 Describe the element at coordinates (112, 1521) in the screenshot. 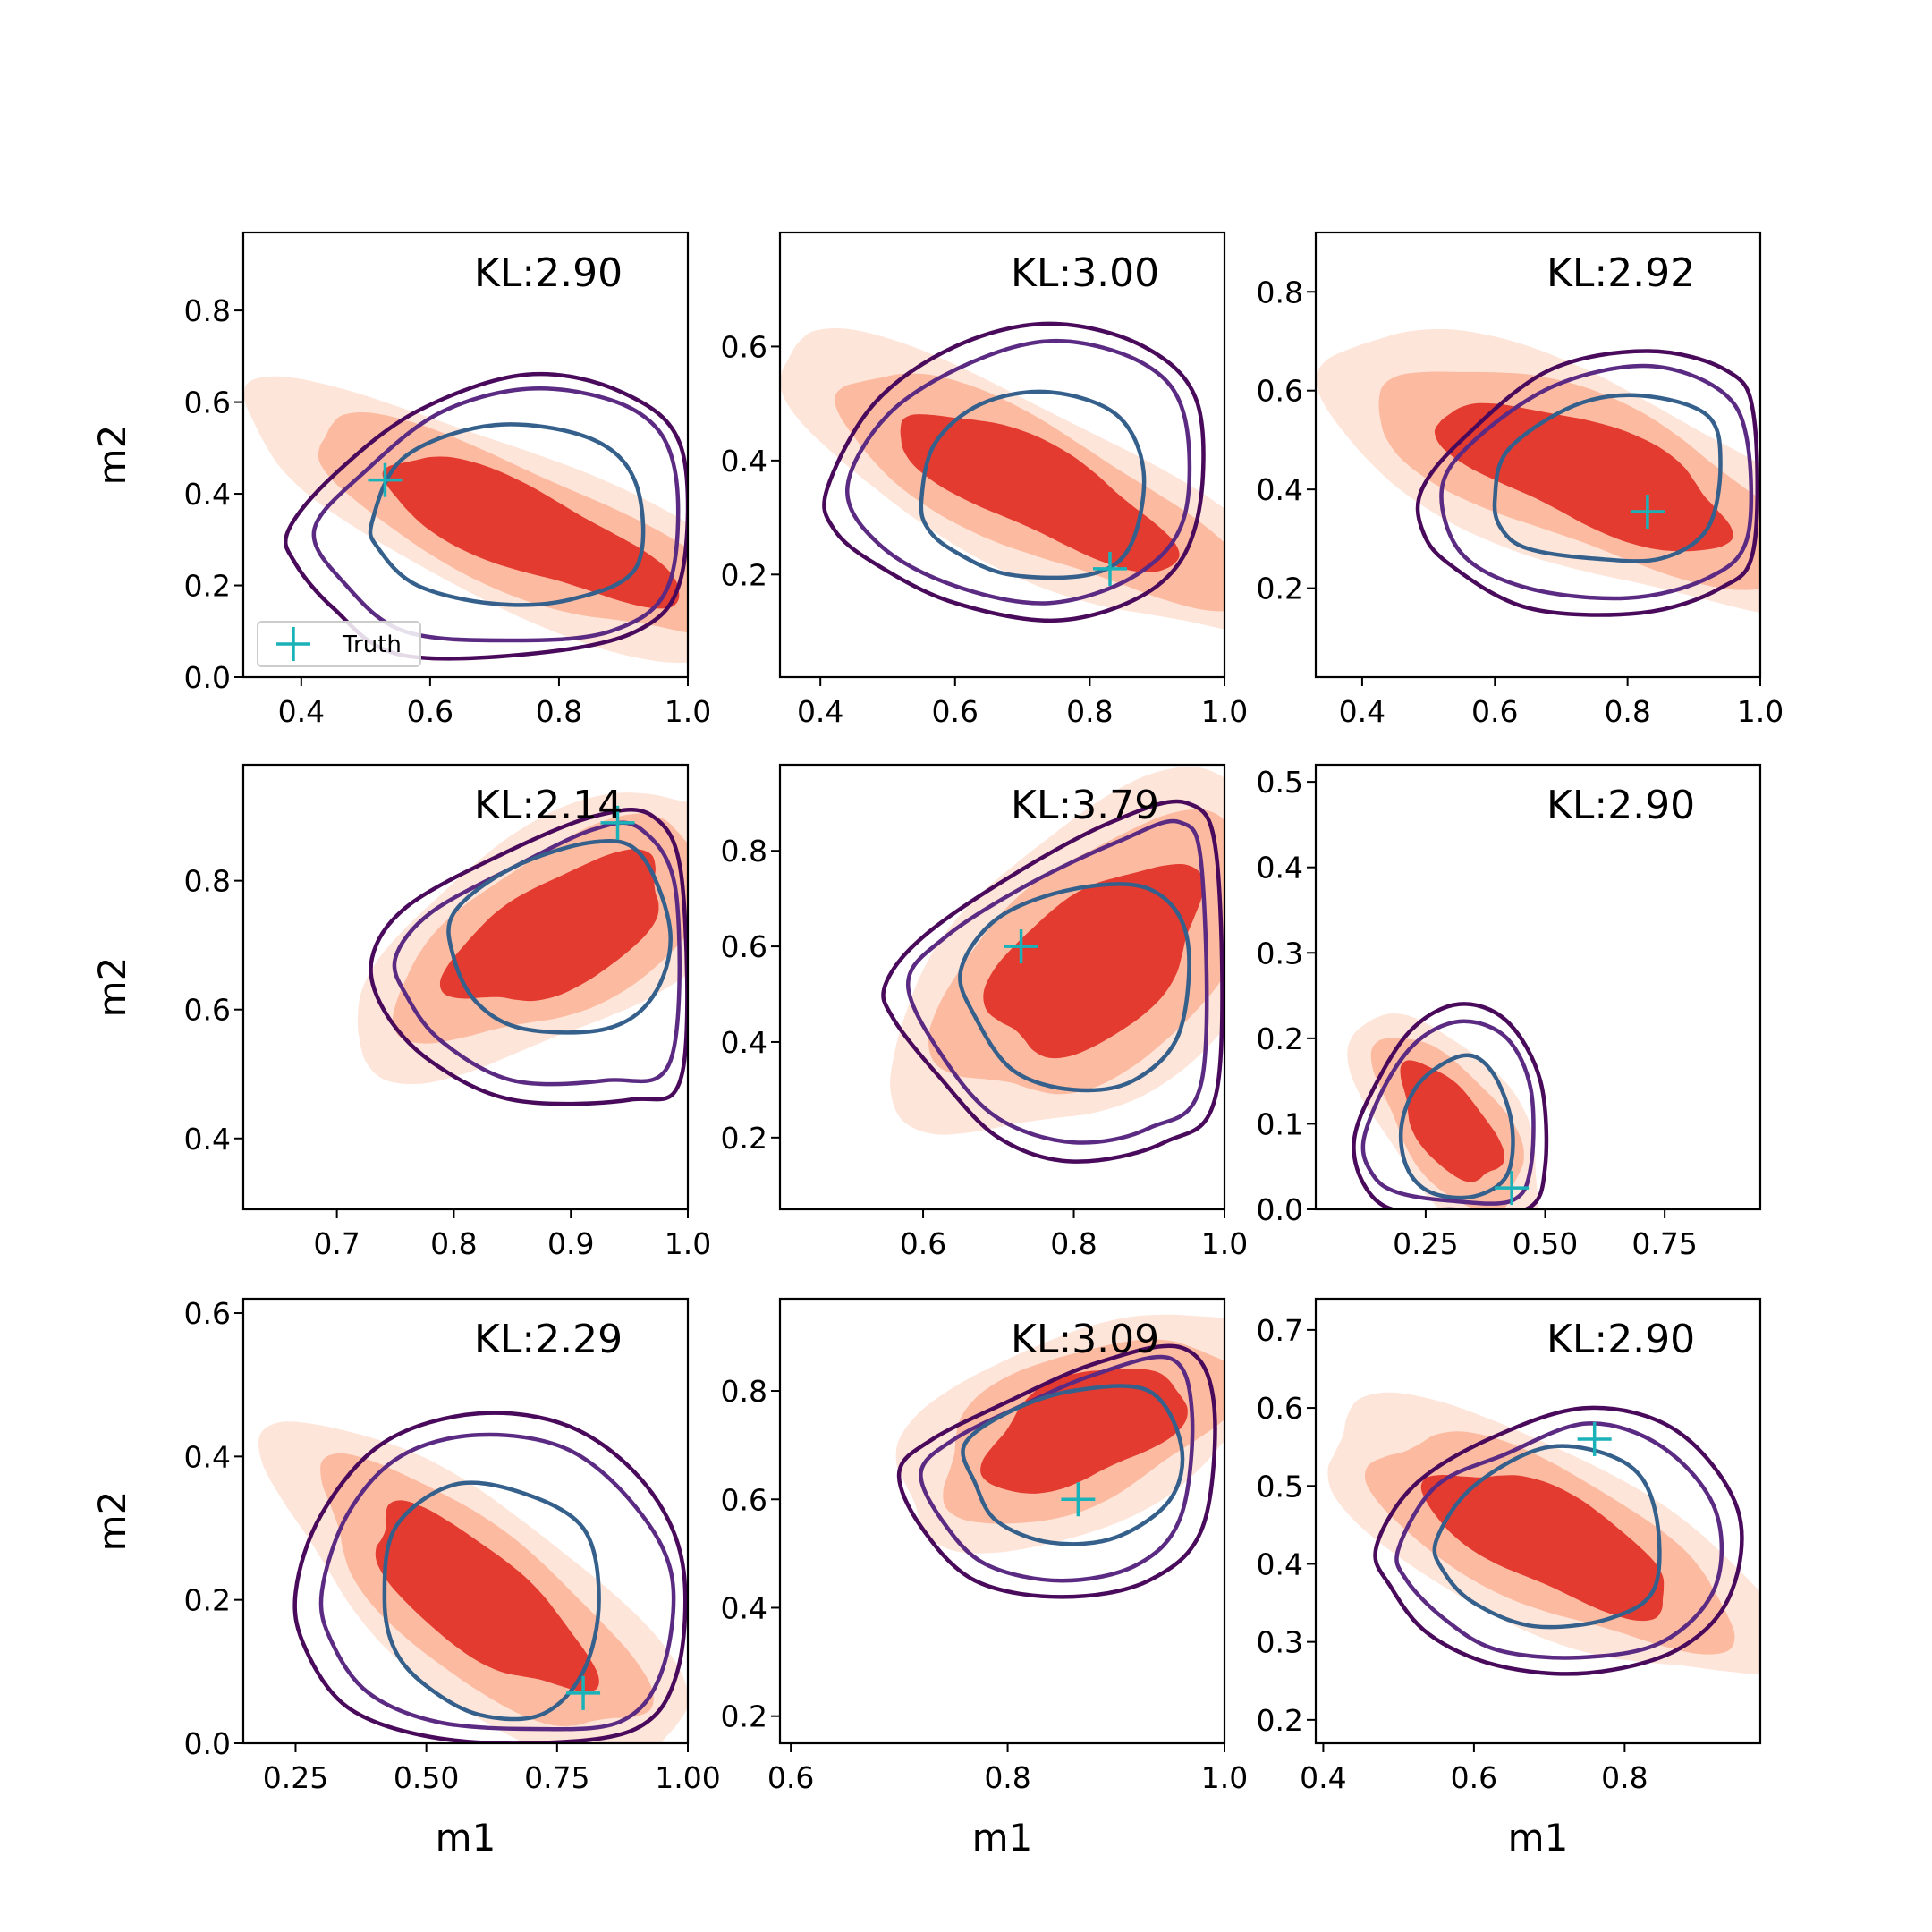

I see `y-axis-label: m2` at that location.